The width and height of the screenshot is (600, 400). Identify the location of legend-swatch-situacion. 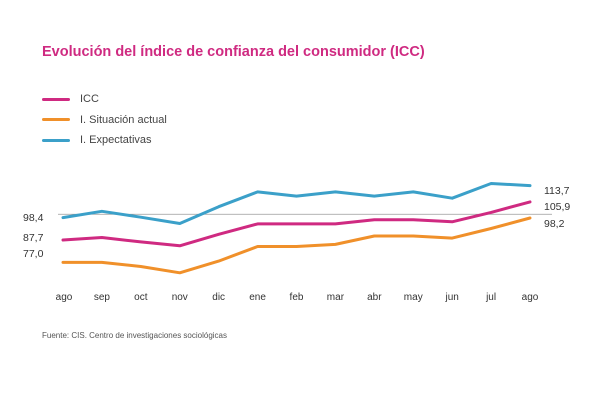
(56, 120).